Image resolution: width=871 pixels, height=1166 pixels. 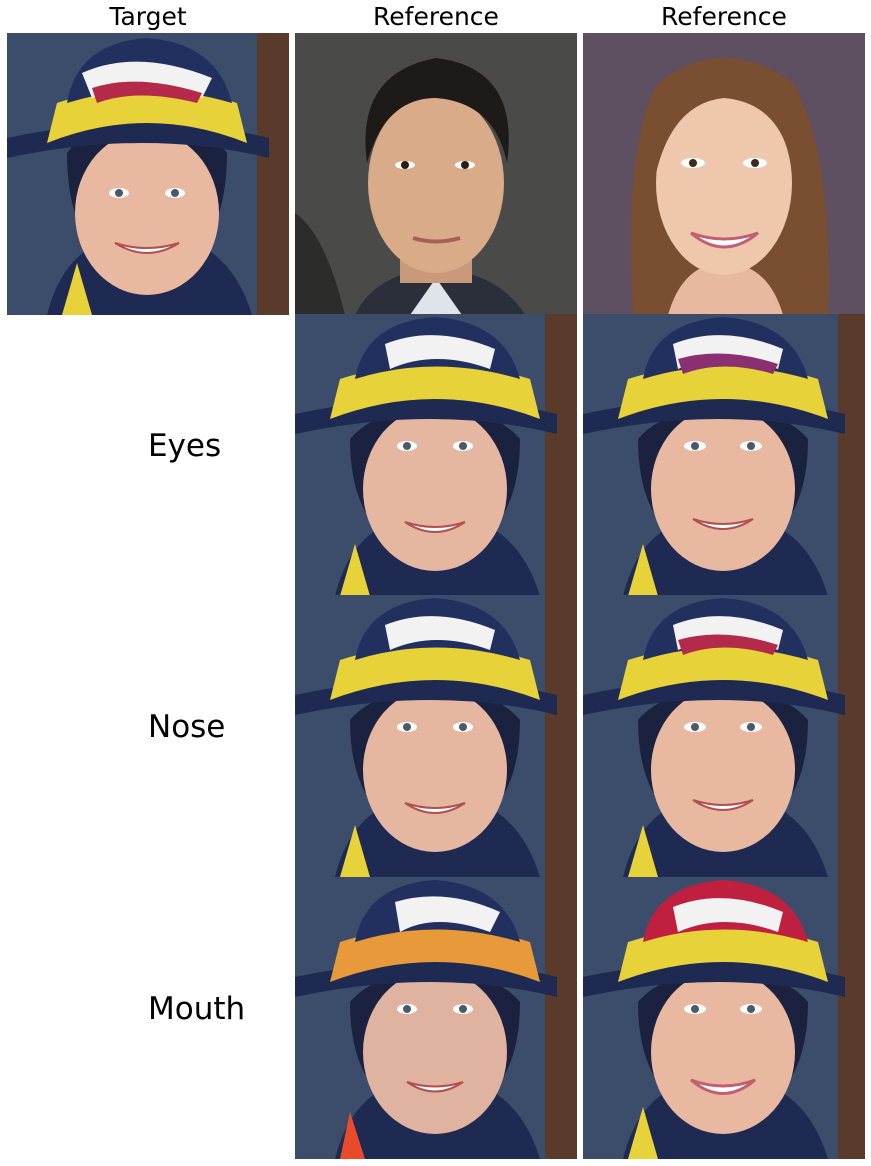 What do you see at coordinates (197, 1009) in the screenshot?
I see `row-label-mouth: Mouth` at bounding box center [197, 1009].